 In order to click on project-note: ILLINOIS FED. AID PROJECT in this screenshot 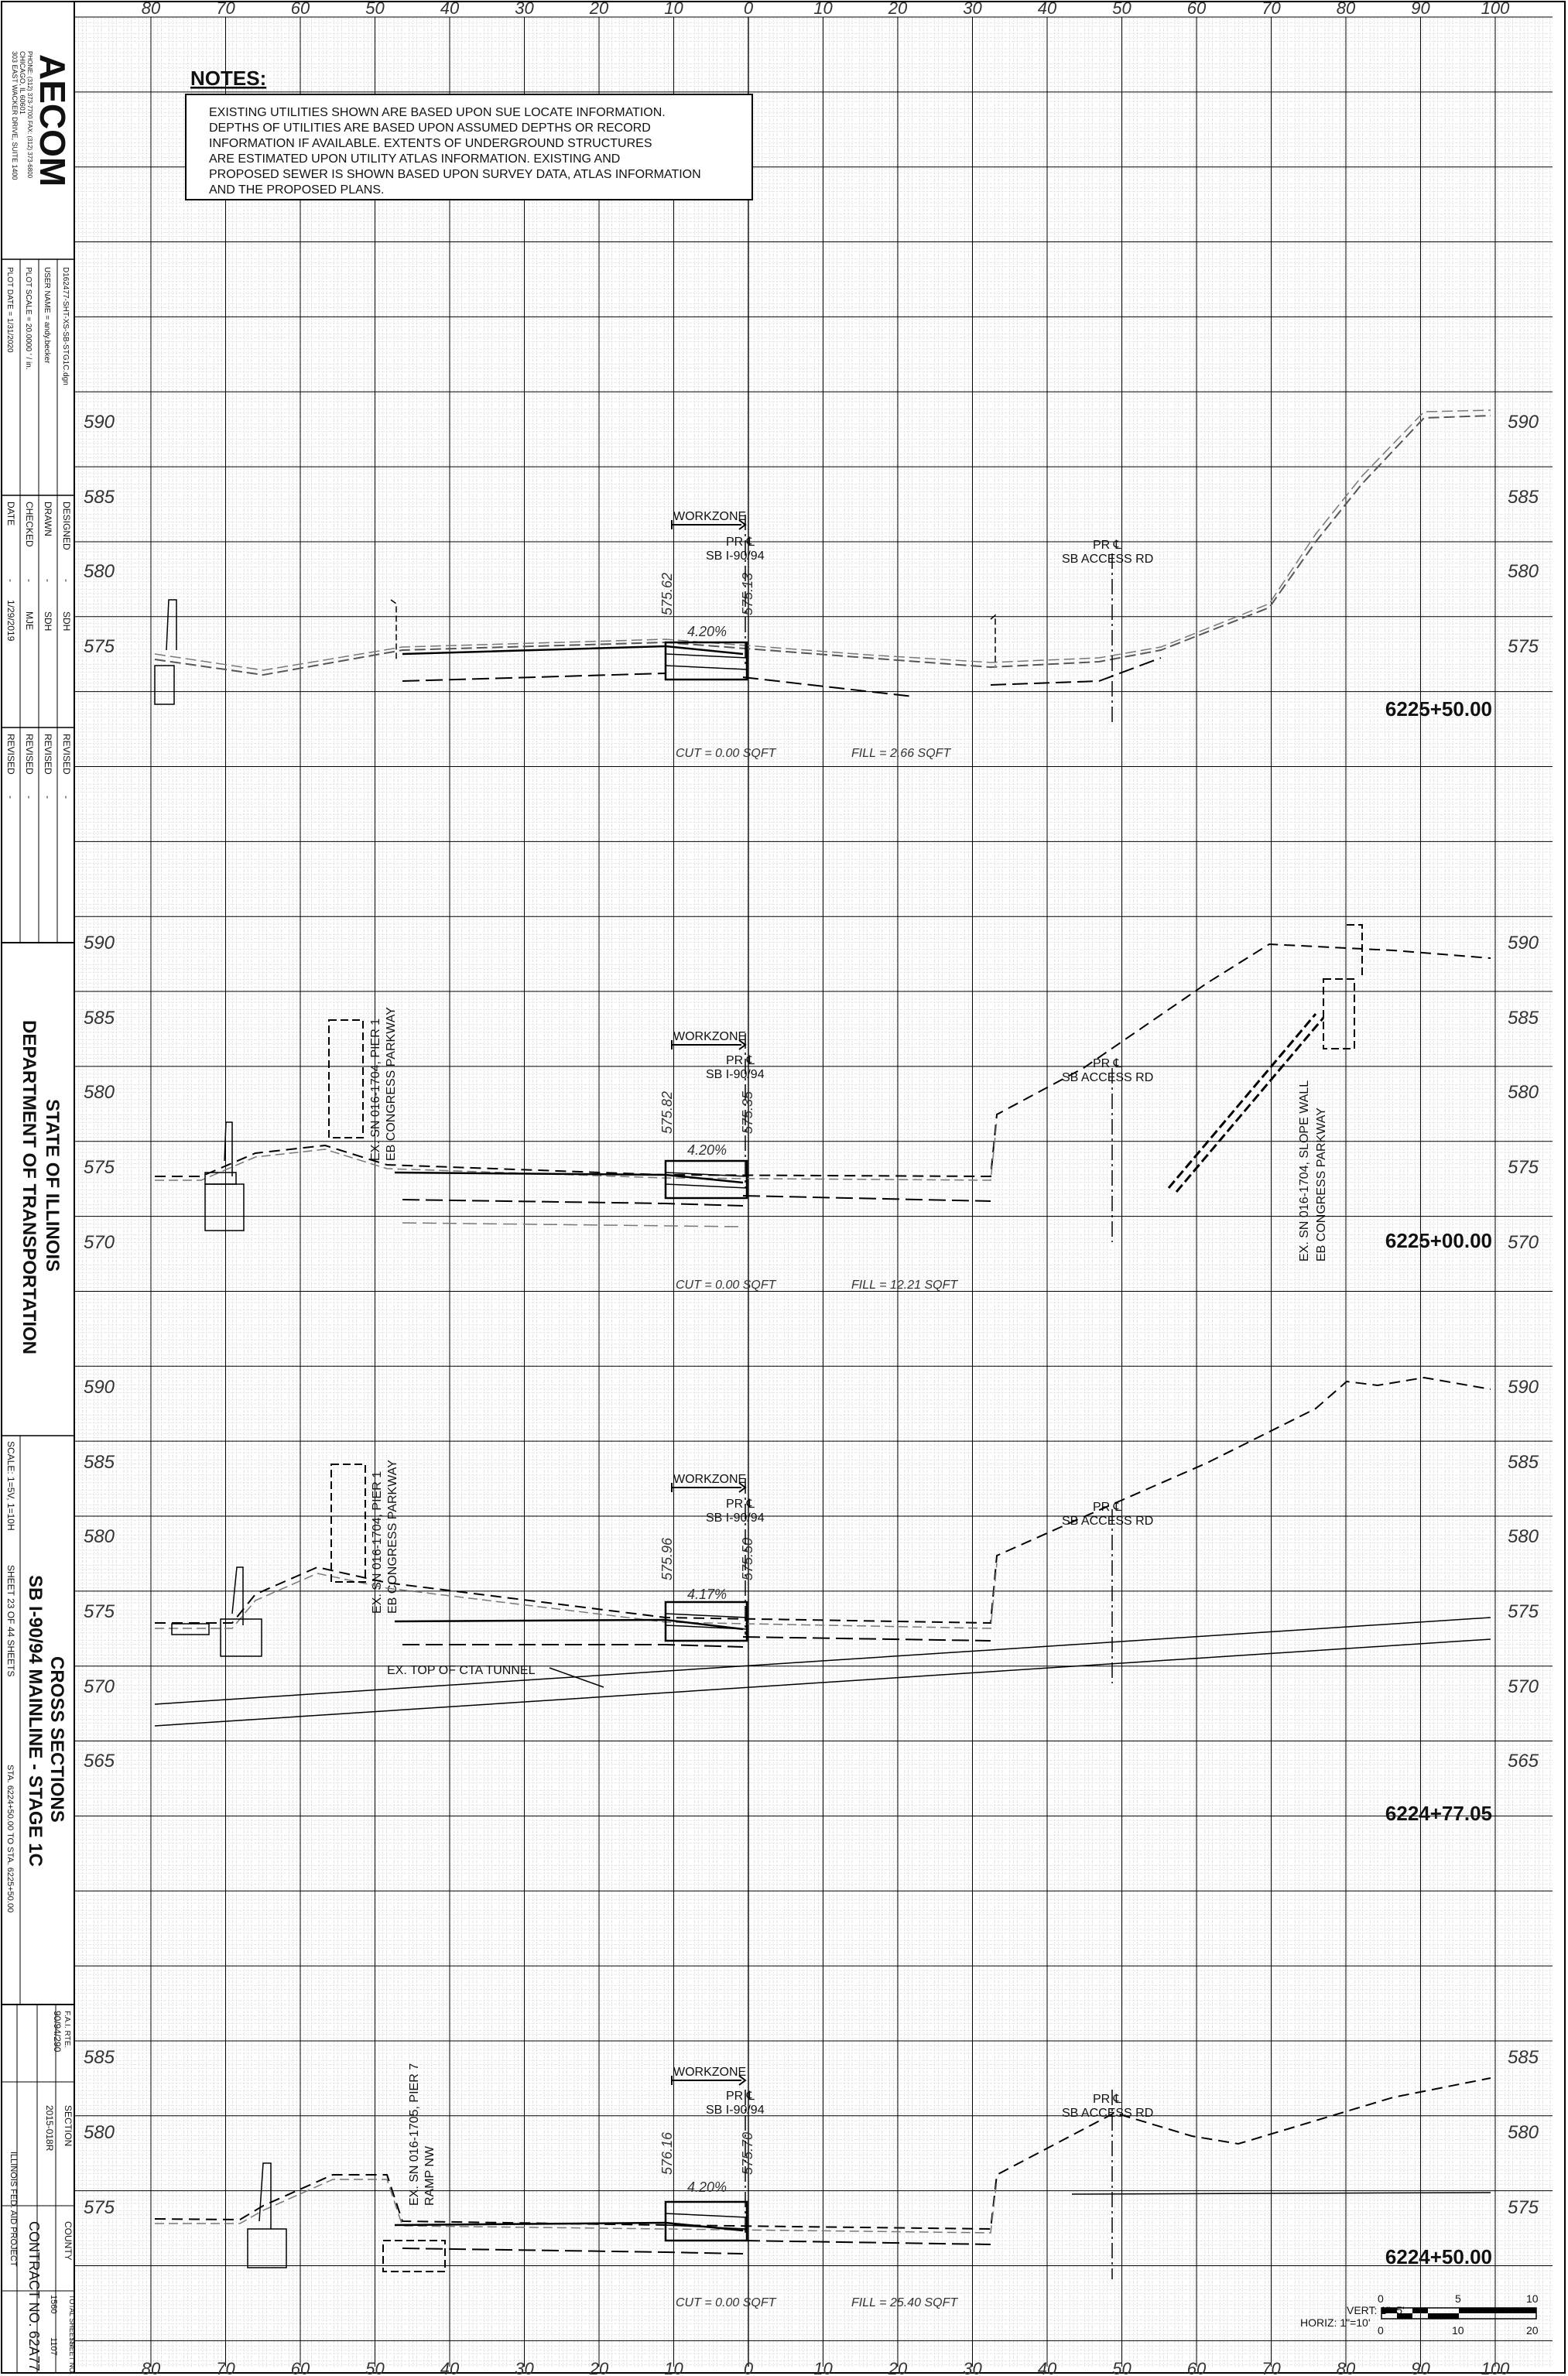, I will do `click(13, 2210)`.